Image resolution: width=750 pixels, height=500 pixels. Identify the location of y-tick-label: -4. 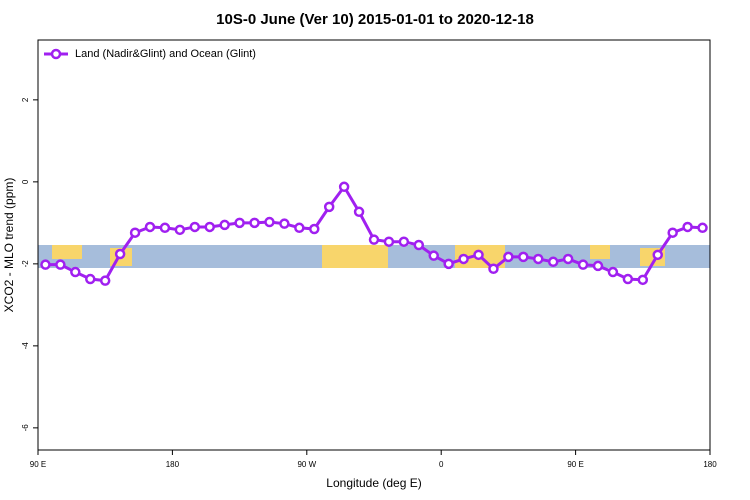
(25, 346).